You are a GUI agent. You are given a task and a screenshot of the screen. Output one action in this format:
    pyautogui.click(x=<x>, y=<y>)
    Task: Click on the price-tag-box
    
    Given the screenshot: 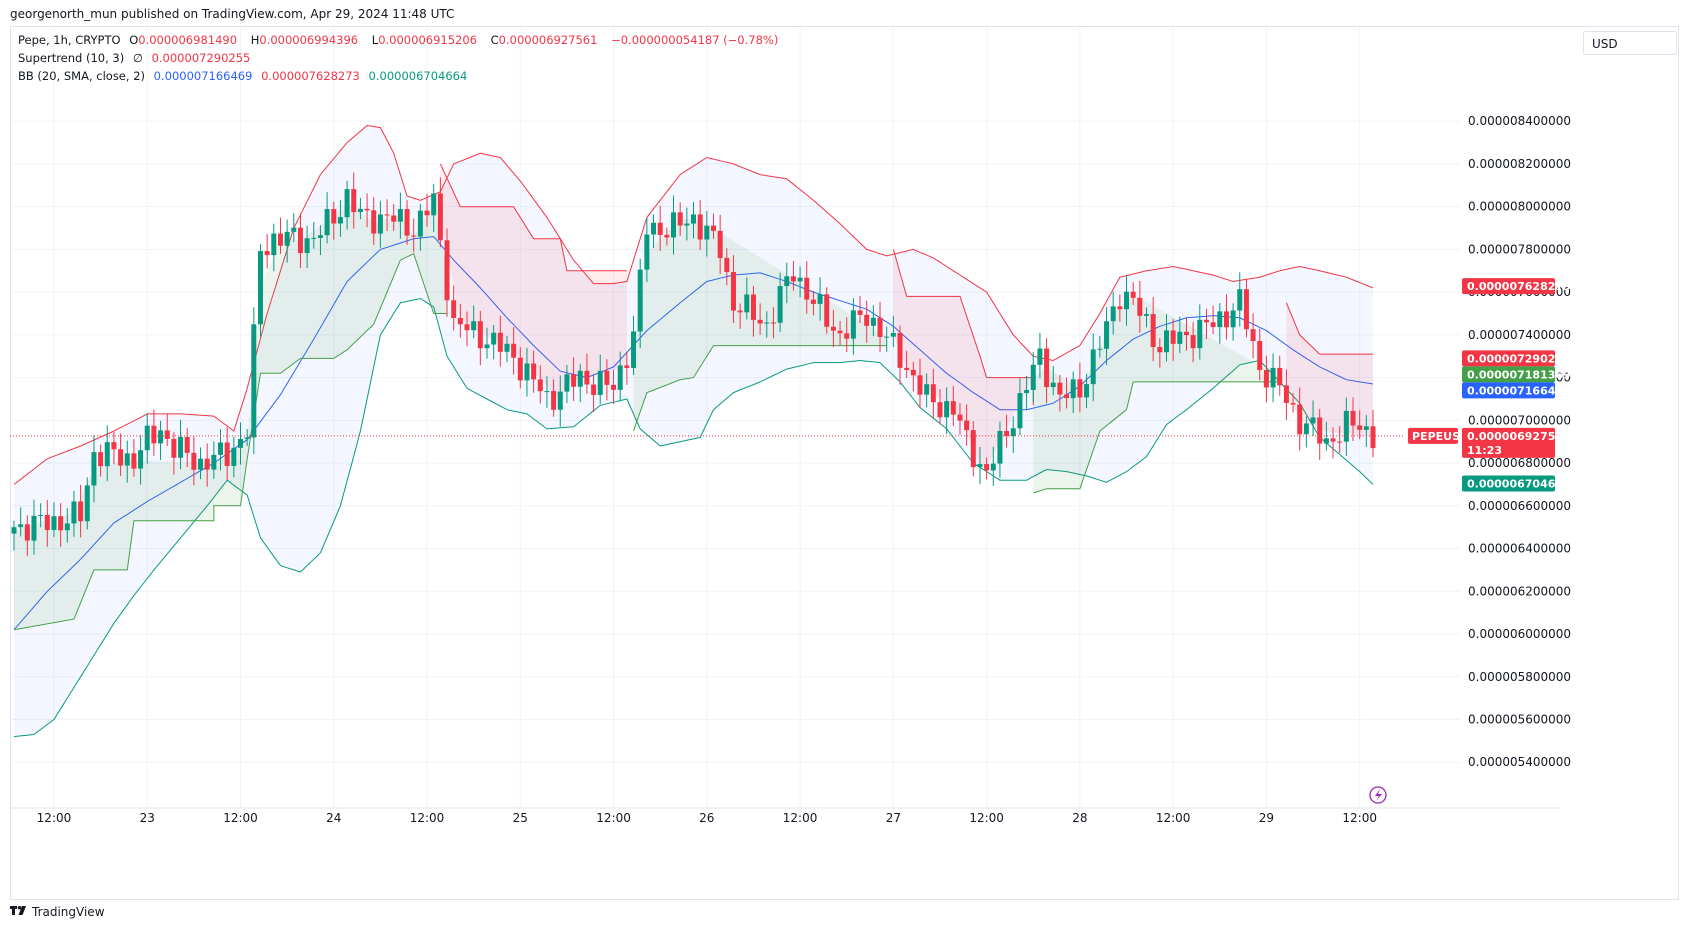 What is the action you would take?
    pyautogui.click(x=1508, y=390)
    